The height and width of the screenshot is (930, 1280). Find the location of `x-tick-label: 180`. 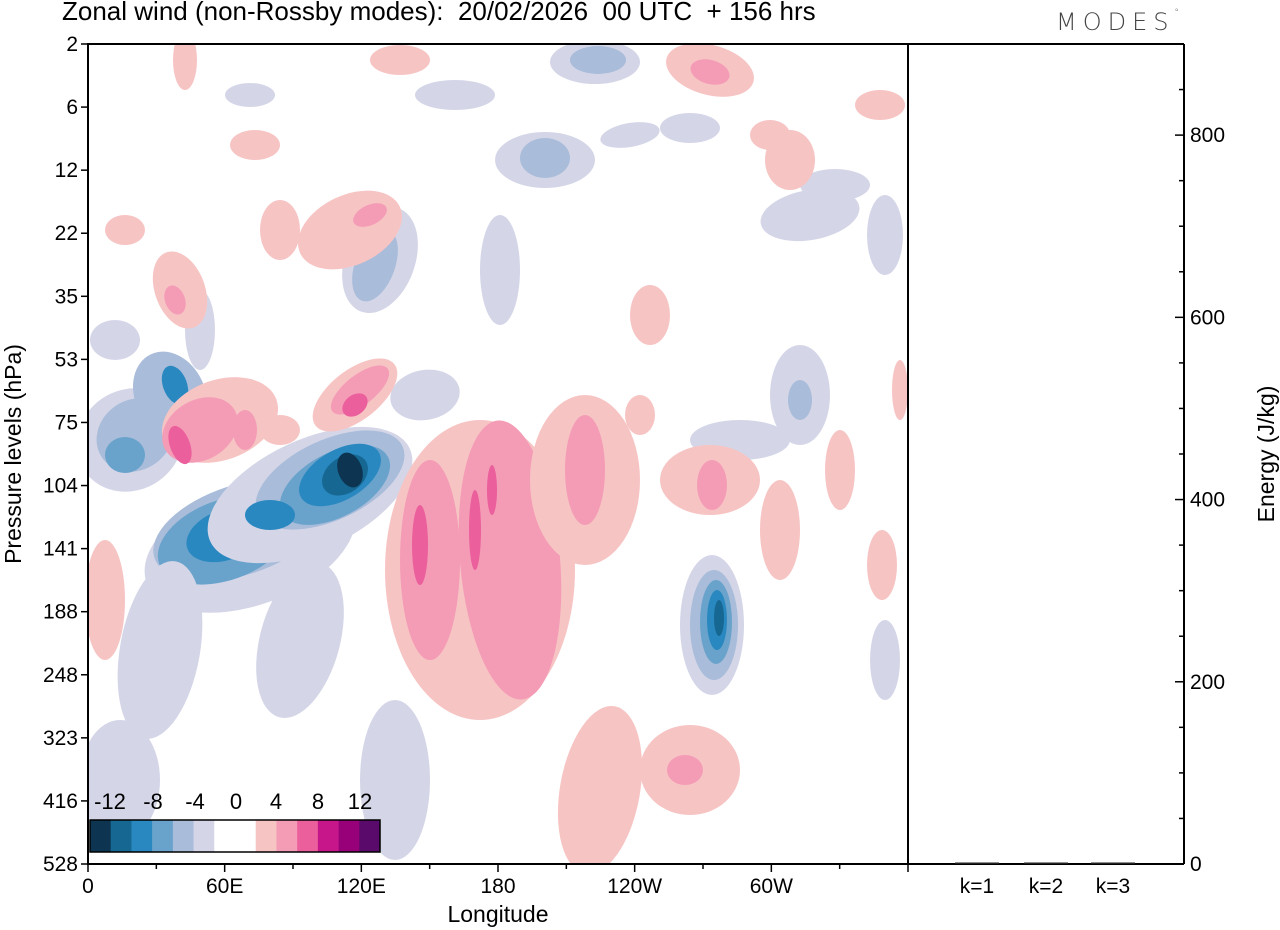

x-tick-label: 180 is located at coordinates (497, 886).